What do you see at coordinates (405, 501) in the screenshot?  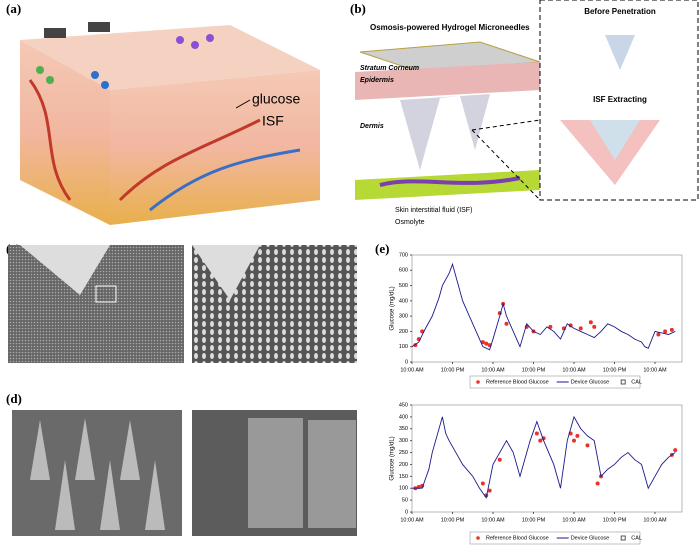 I see `y-tick-label: 50` at bounding box center [405, 501].